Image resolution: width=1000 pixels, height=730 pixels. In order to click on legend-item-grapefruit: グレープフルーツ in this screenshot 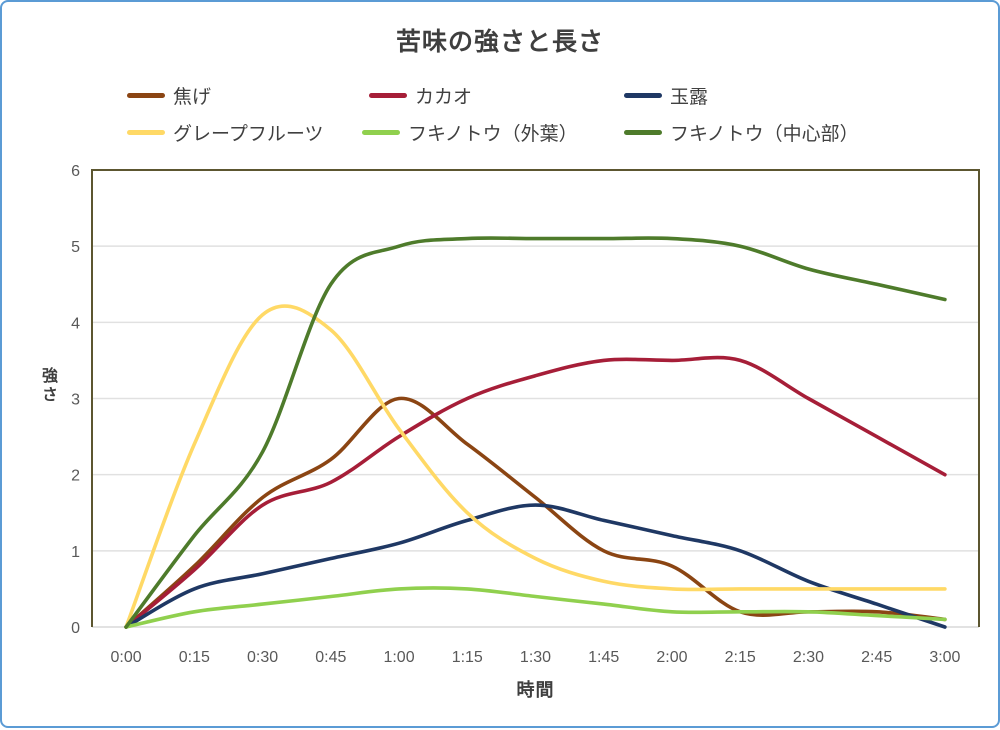, I will do `click(225, 132)`.